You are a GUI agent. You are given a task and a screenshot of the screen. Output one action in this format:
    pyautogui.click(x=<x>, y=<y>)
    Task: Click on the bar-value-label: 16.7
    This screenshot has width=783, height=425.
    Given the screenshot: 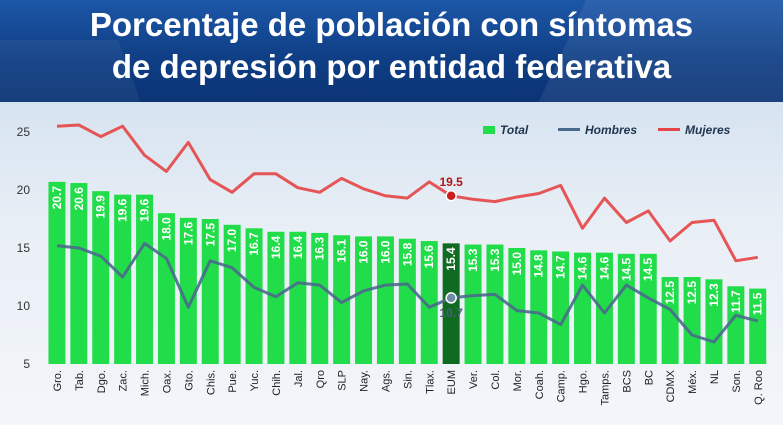 What is the action you would take?
    pyautogui.click(x=254, y=244)
    